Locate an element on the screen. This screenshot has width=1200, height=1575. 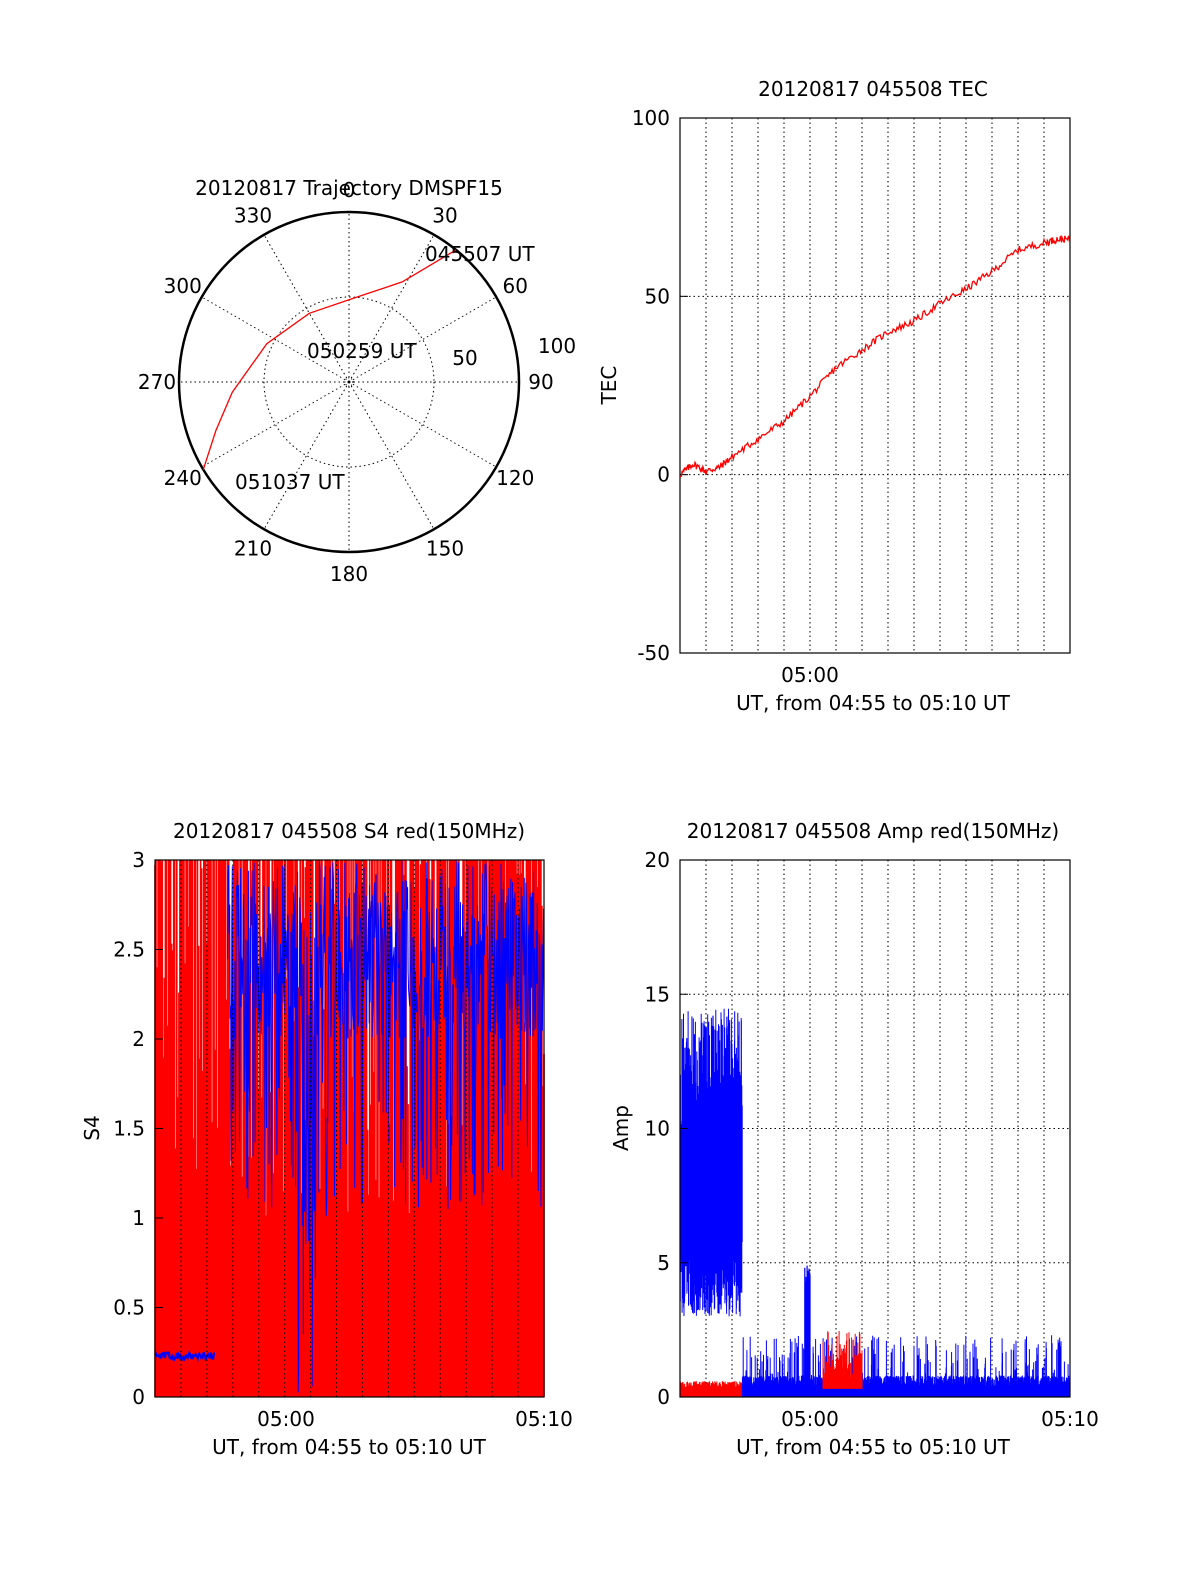
amp-xlabel: UT, from 04:55 to 05:10 UT is located at coordinates (873, 1447).